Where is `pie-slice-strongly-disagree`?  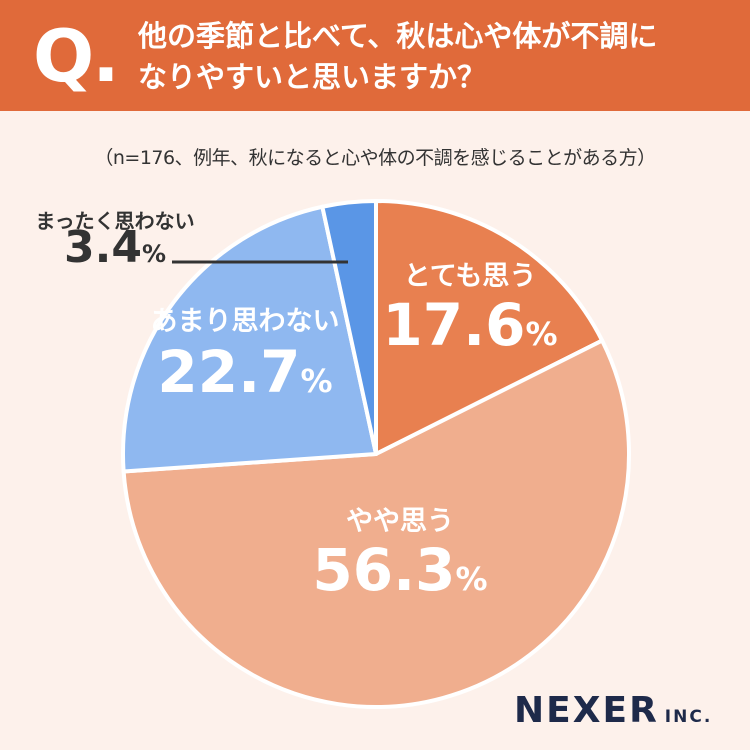
pie-slice-strongly-disagree is located at coordinates (349, 327).